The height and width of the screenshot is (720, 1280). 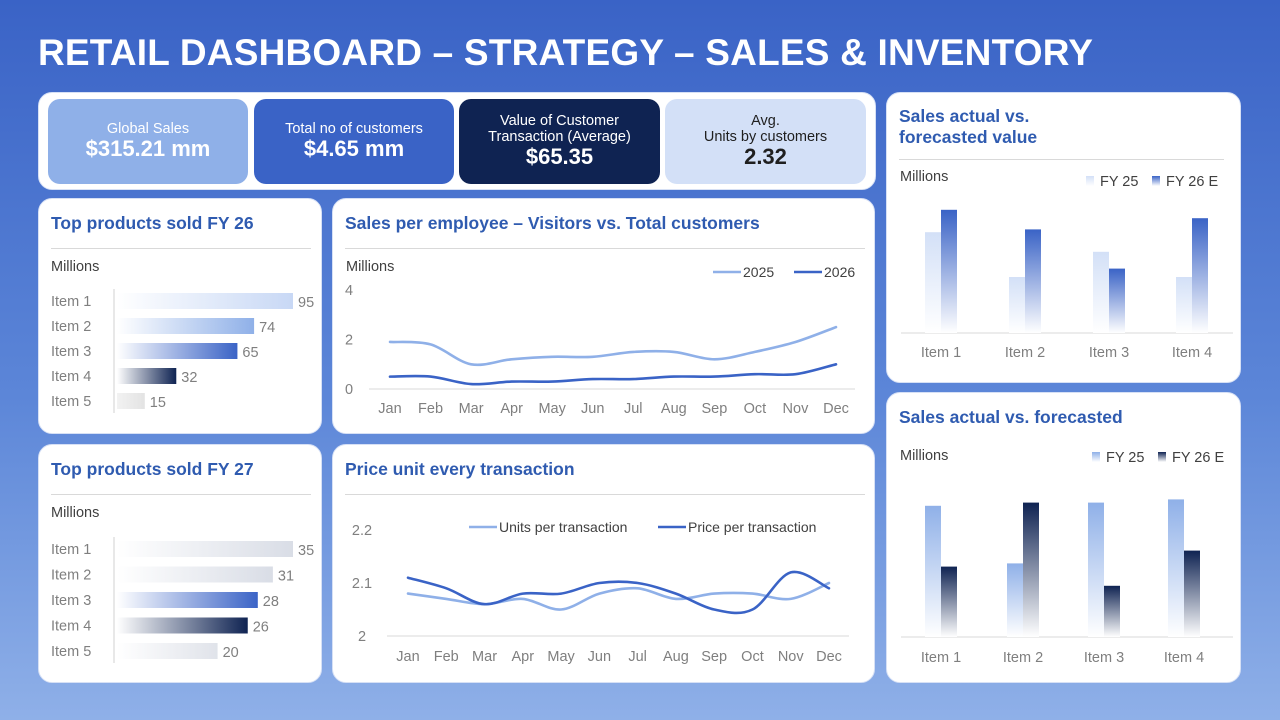 I want to click on y-tick-label: 4, so click(x=349, y=291).